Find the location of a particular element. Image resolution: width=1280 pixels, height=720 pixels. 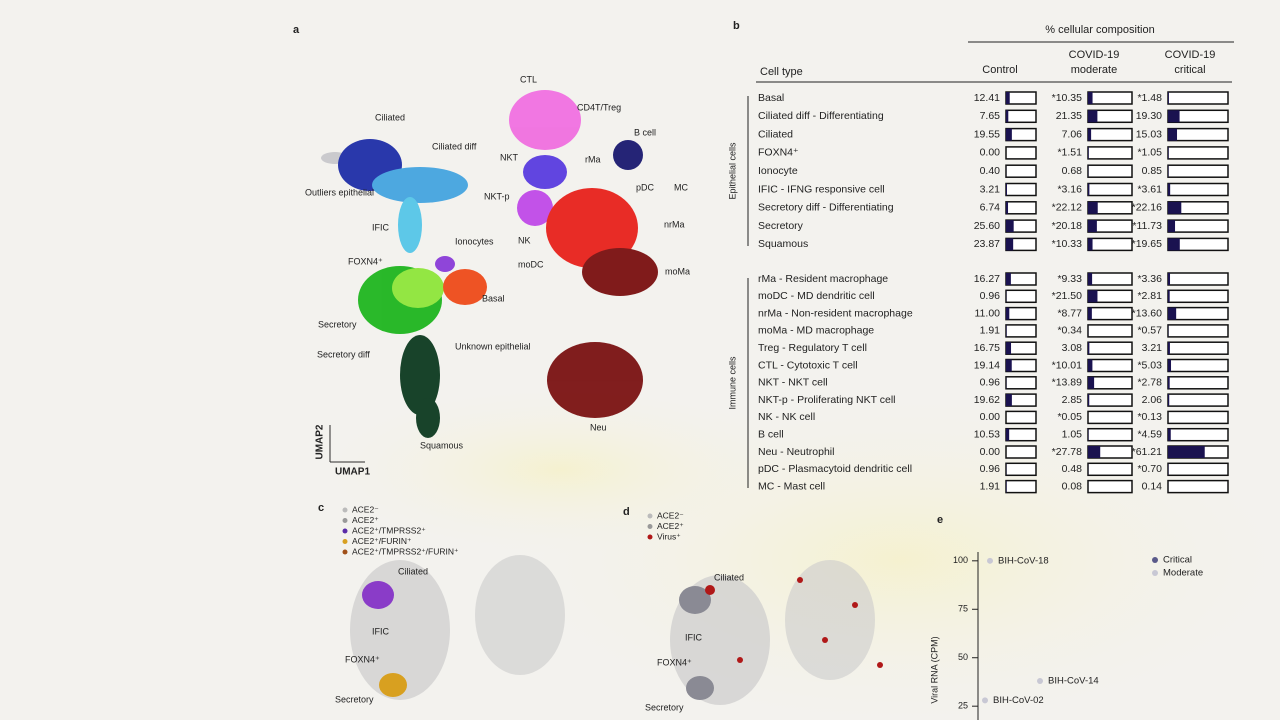

cell-type: Squamous is located at coordinates (783, 244).